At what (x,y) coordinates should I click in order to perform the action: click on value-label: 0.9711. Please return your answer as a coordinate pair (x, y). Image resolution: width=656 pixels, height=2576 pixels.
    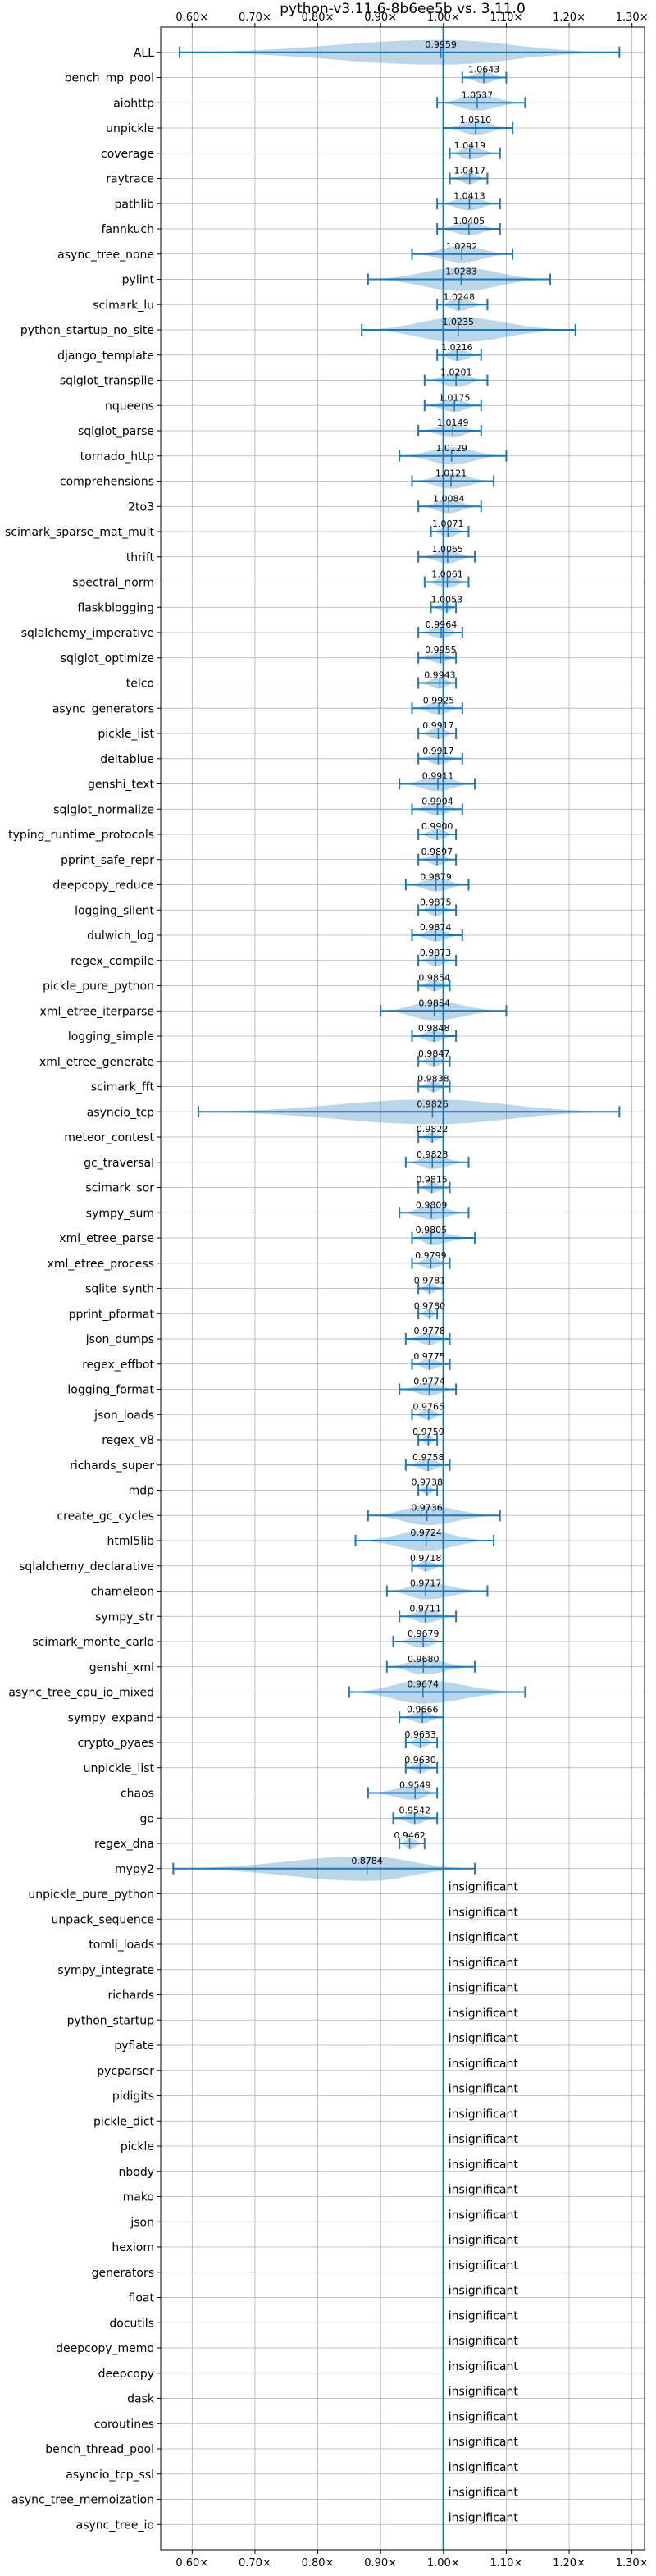
    Looking at the image, I should click on (425, 1608).